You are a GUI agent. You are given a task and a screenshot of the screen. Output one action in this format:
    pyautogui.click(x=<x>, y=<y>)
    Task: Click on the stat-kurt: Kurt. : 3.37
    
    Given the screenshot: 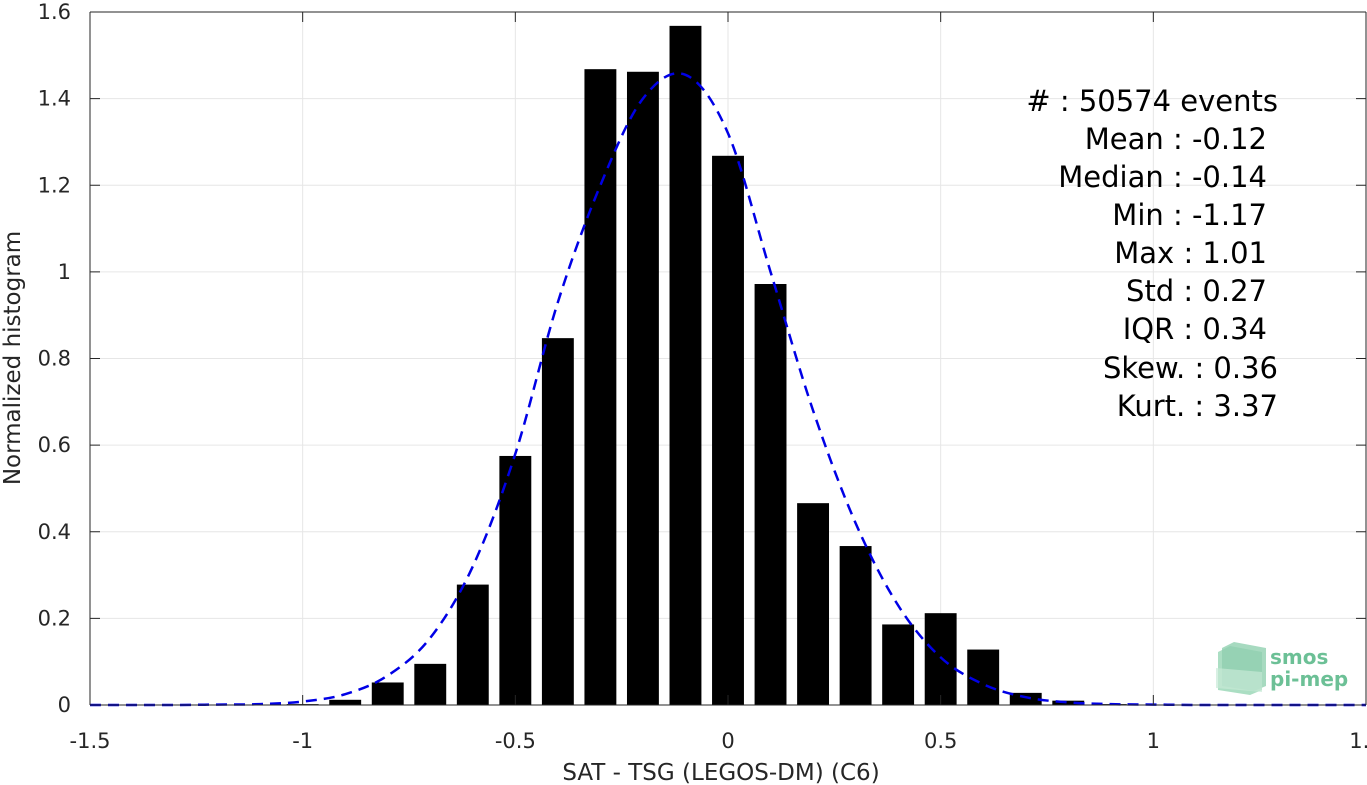 What is the action you would take?
    pyautogui.click(x=1197, y=406)
    